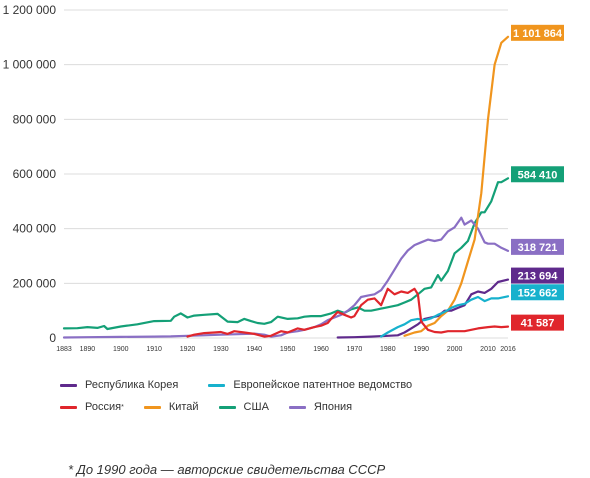 The image size is (590, 478). Describe the element at coordinates (183, 407) in the screenshot. I see `legend-label-china: Китай` at that location.